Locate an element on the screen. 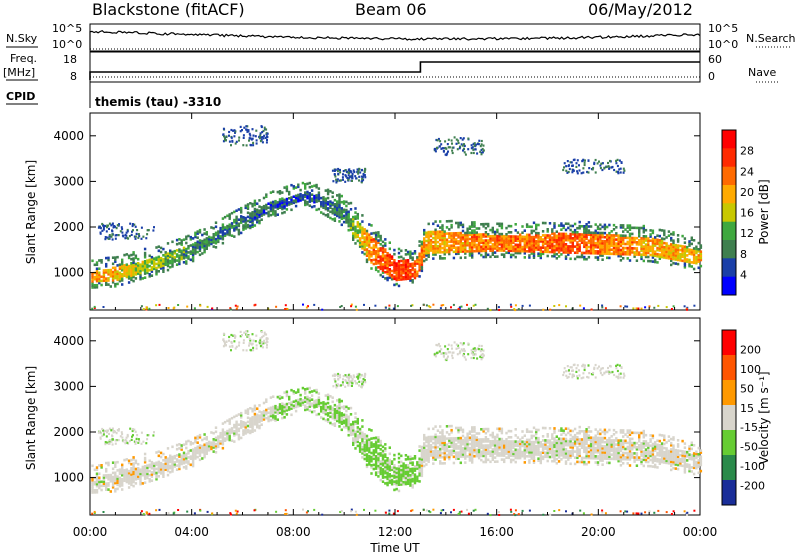 Image resolution: width=800 pixels, height=554 pixels. freq-label: Freq. is located at coordinates (24, 58).